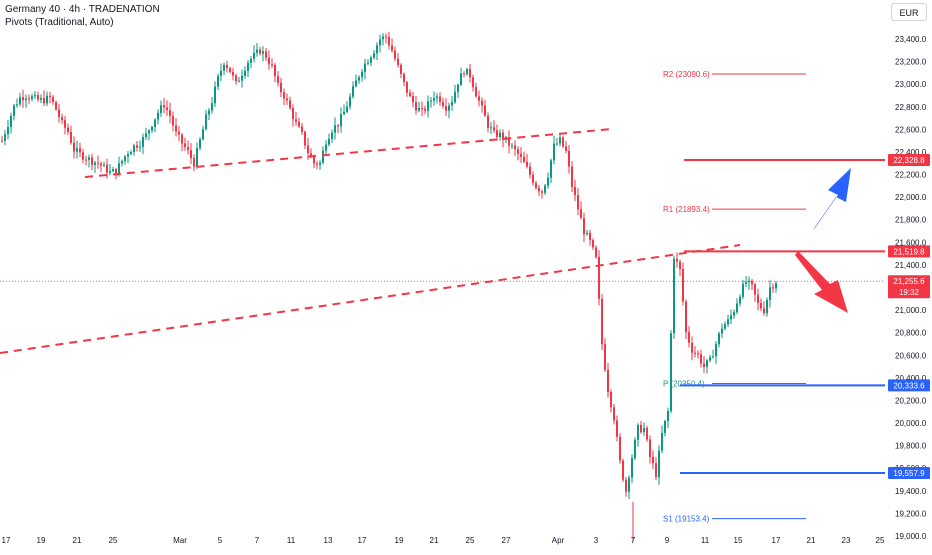  Describe the element at coordinates (909, 12) in the screenshot. I see `currency-button: EUR` at that location.